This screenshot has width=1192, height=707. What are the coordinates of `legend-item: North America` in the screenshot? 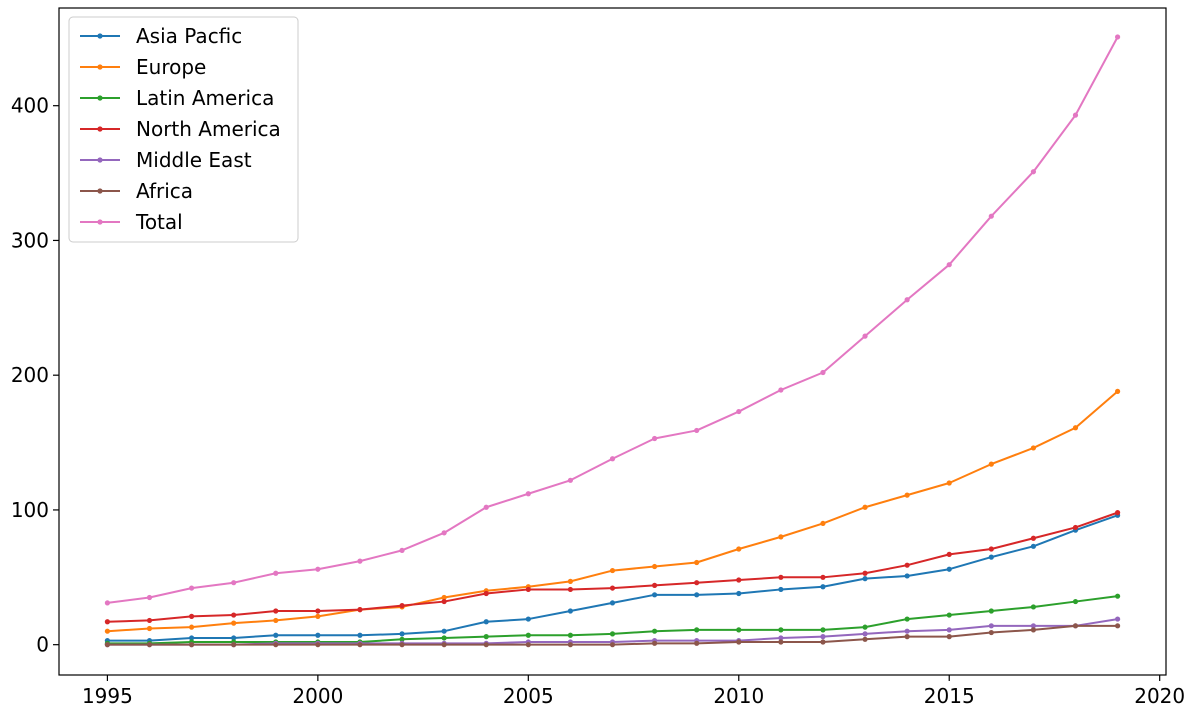 It's located at (180, 129).